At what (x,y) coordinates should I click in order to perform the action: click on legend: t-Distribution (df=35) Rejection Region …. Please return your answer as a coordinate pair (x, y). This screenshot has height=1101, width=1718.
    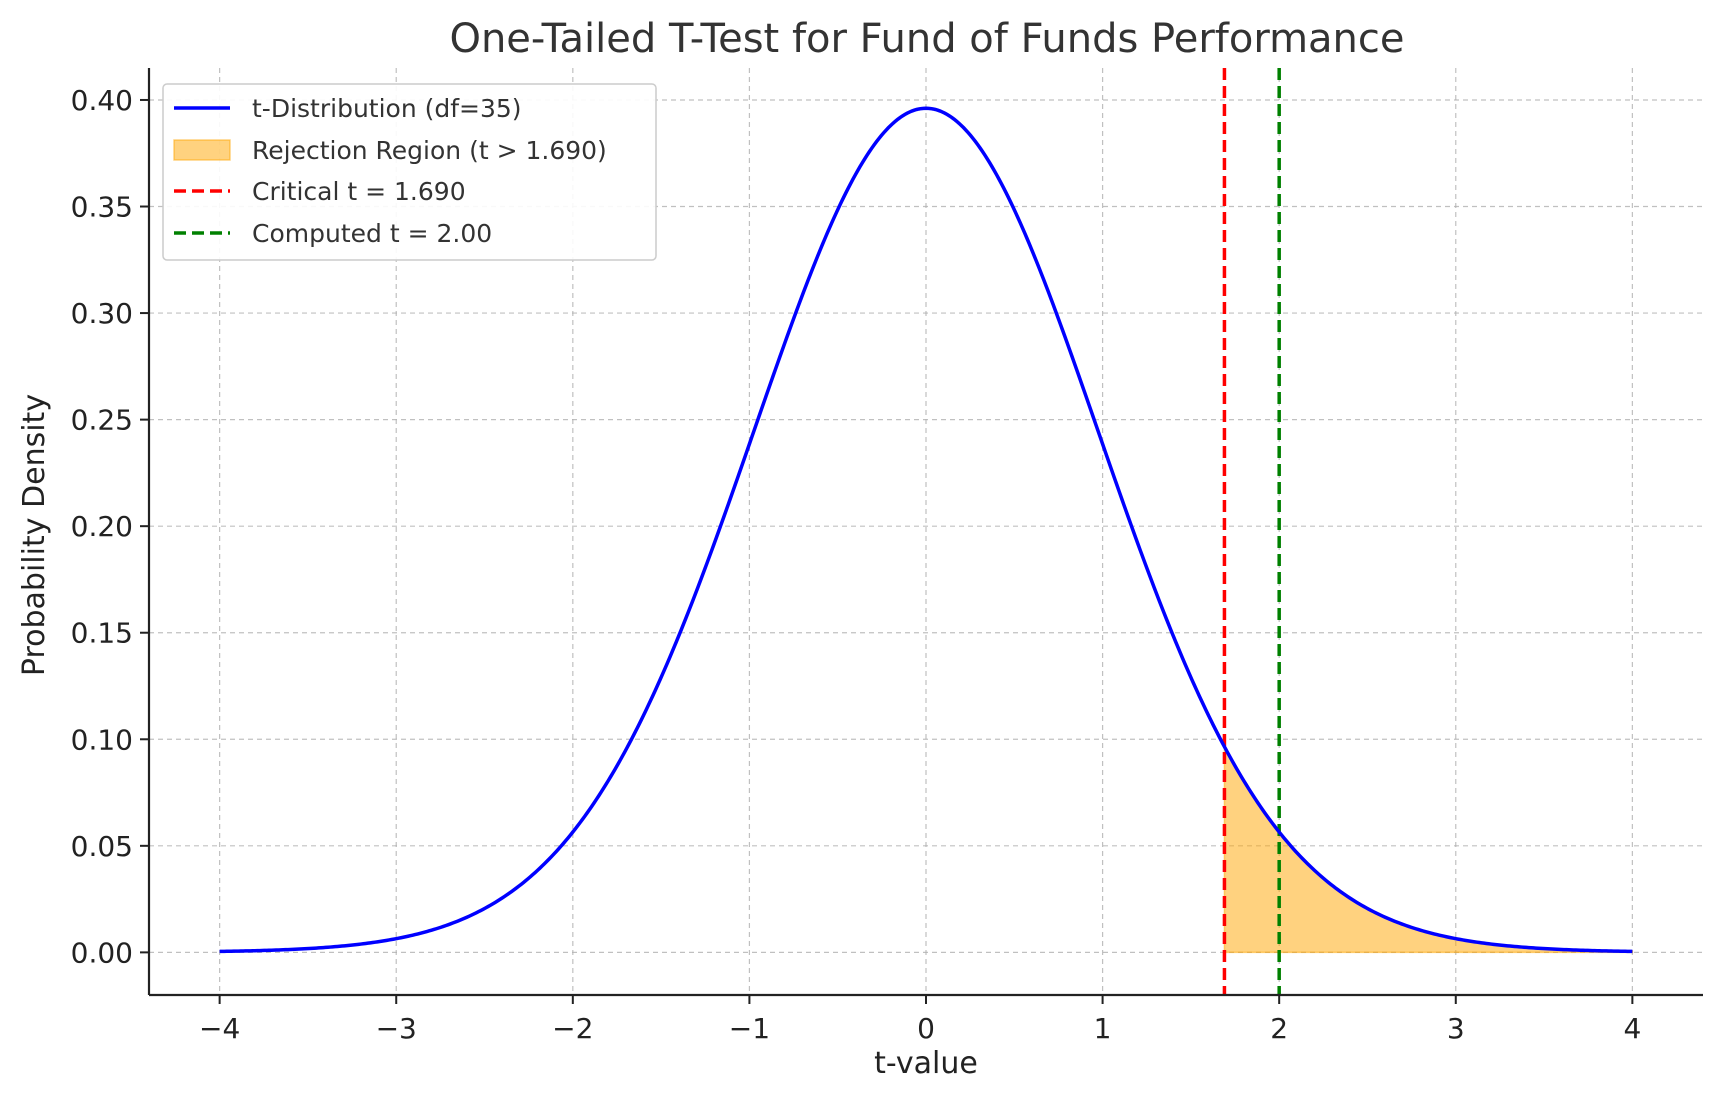
    Looking at the image, I should click on (409, 172).